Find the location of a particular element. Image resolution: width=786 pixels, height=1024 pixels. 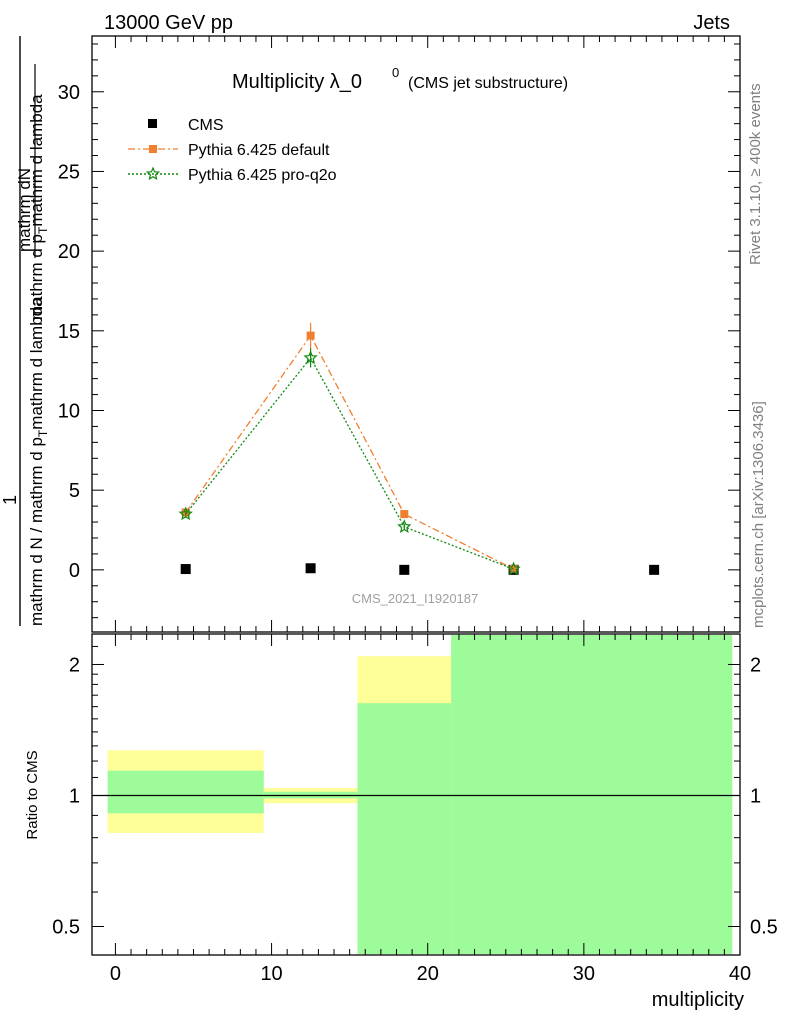

x-axis-label: multiplicity is located at coordinates (698, 1000).